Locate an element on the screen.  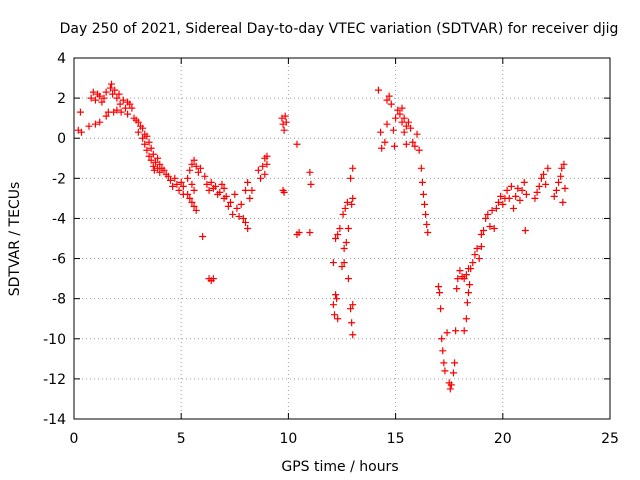
y-tick-label: -4 is located at coordinates (59, 219).